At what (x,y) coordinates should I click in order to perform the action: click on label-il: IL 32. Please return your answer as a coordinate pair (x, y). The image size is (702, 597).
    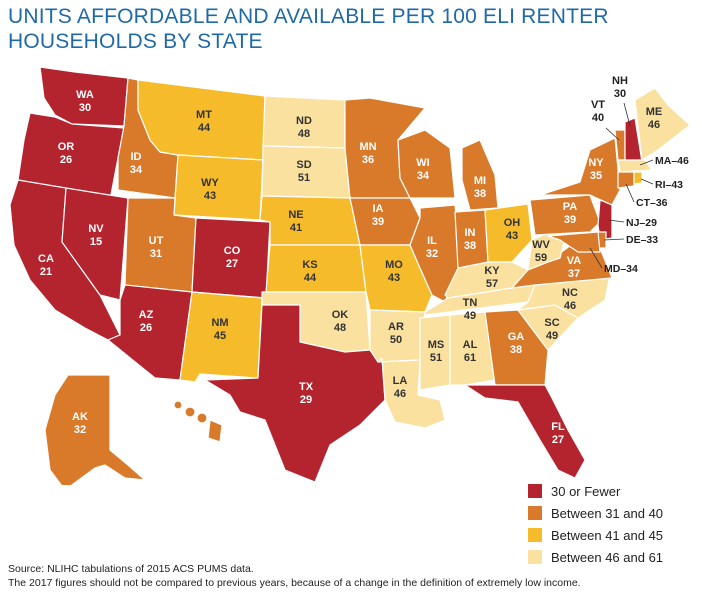
    Looking at the image, I should click on (432, 247).